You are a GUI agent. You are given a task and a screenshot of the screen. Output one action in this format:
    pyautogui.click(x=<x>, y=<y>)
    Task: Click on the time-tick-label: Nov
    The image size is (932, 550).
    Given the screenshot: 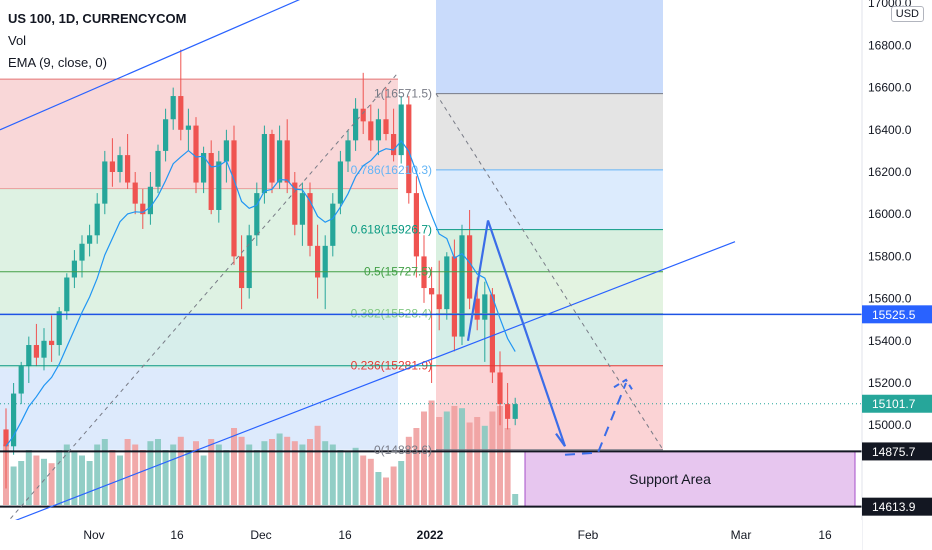 What is the action you would take?
    pyautogui.click(x=93, y=535)
    